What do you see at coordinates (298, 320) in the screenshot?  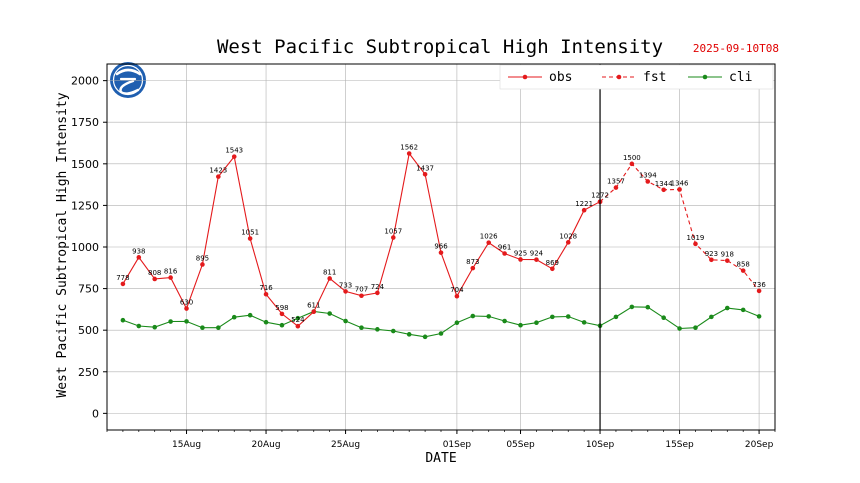 I see `data-label-obs: 524` at bounding box center [298, 320].